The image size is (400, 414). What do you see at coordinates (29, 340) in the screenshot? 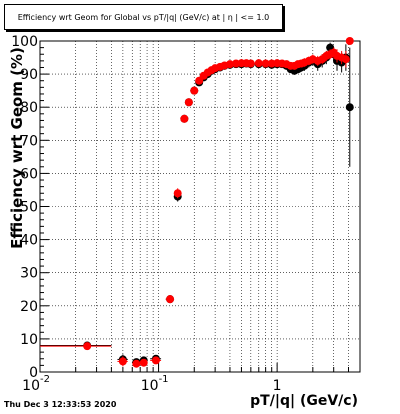
I see `y-tick-label: 10` at bounding box center [29, 340].